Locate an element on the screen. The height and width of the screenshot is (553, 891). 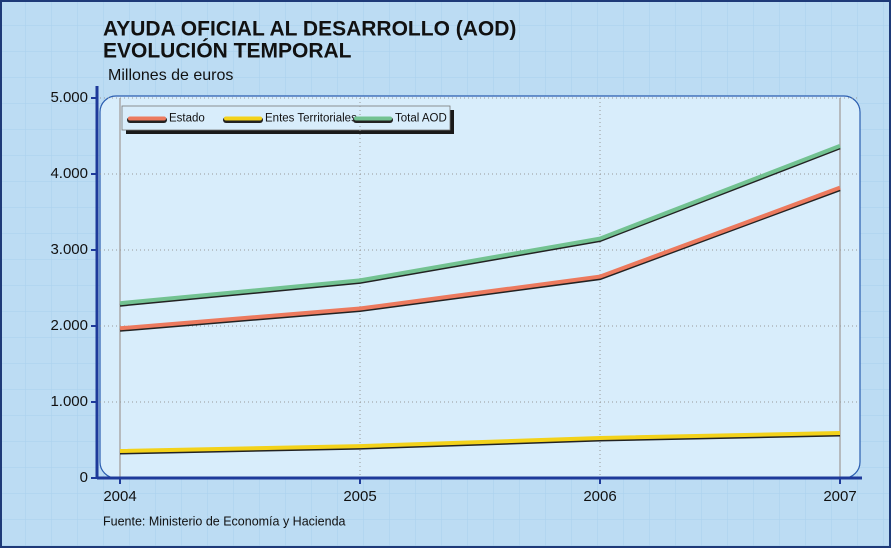
legend is located at coordinates (286, 118).